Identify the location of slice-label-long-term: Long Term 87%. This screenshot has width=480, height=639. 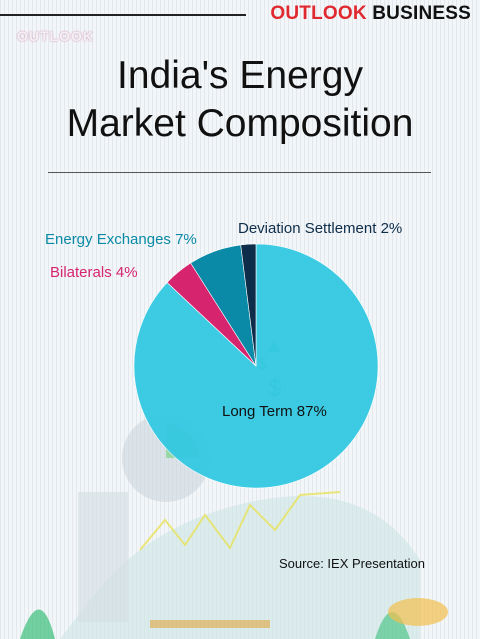
(274, 411).